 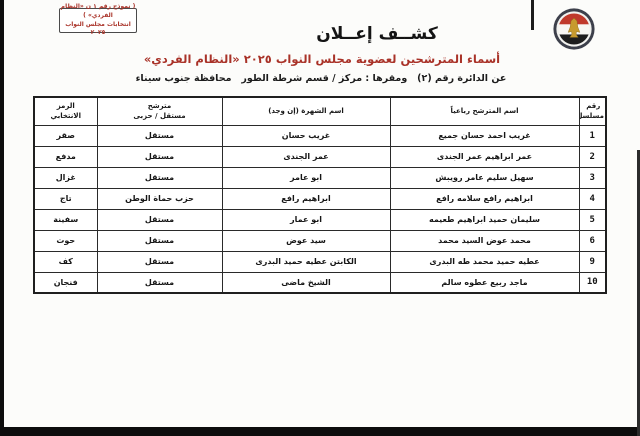 I want to click on cell-symbol: حوت, so click(x=65, y=240).